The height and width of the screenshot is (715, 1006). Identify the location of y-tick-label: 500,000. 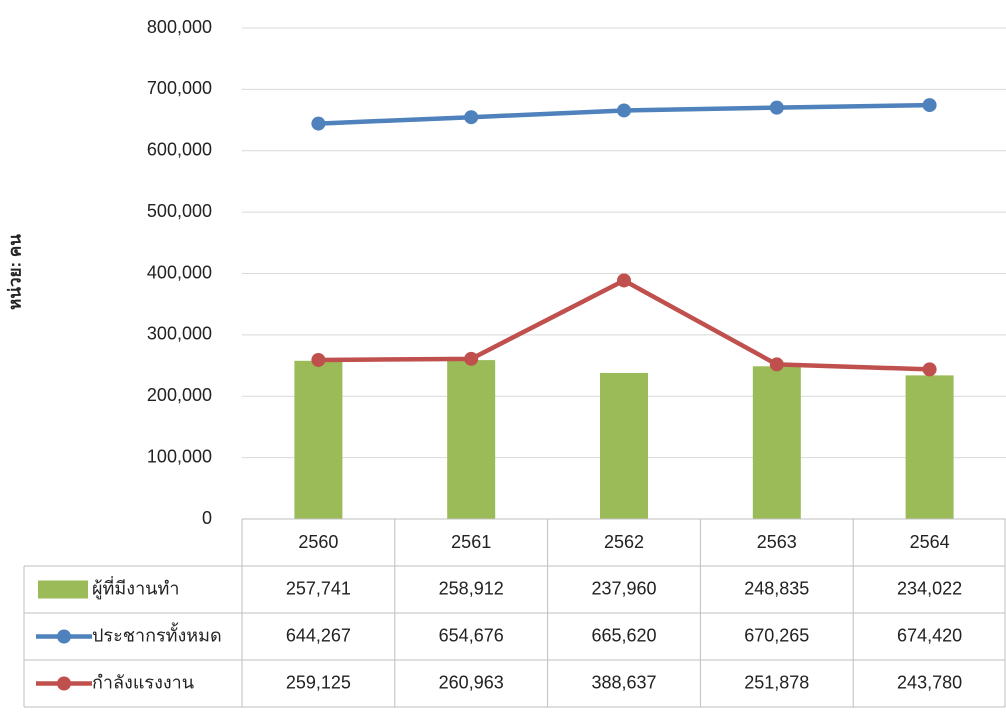
(179, 211).